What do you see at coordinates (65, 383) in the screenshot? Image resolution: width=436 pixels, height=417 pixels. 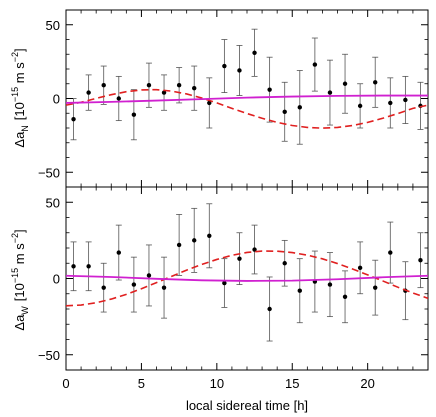 I see `xtick-label: 0` at bounding box center [65, 383].